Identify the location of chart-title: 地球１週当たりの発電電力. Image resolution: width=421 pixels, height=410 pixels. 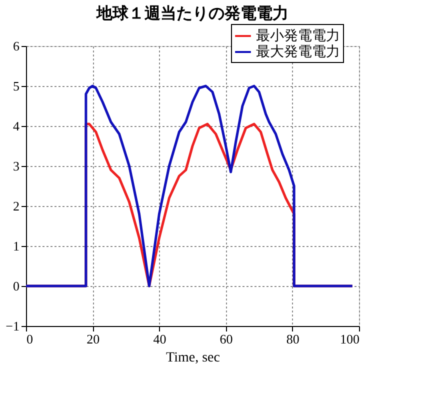
(192, 13).